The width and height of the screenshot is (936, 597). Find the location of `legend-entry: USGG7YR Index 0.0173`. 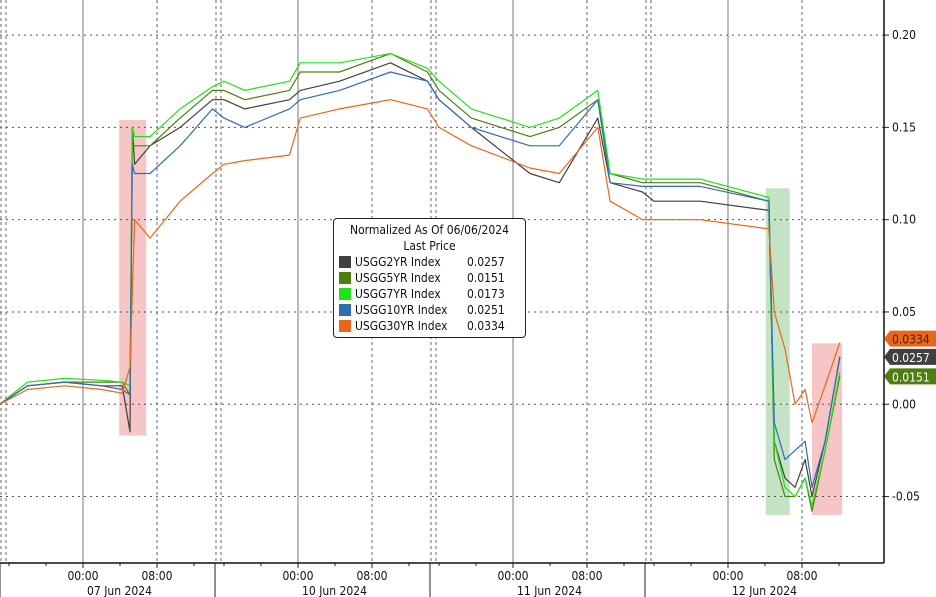

legend-entry: USGG7YR Index 0.0173 is located at coordinates (429, 294).